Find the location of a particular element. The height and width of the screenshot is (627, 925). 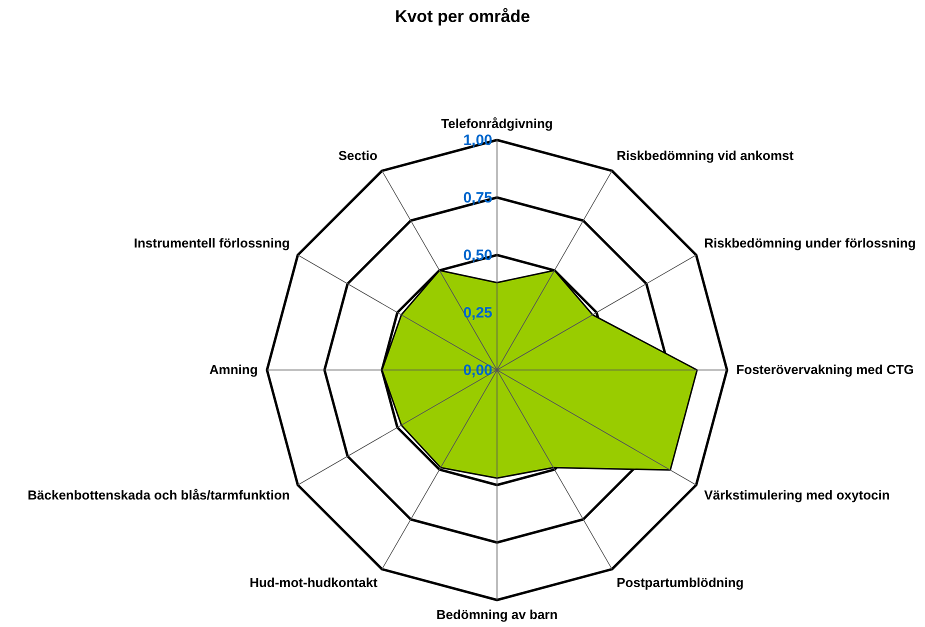

spoke-label: Värkstimulering med oxytocin is located at coordinates (797, 495).